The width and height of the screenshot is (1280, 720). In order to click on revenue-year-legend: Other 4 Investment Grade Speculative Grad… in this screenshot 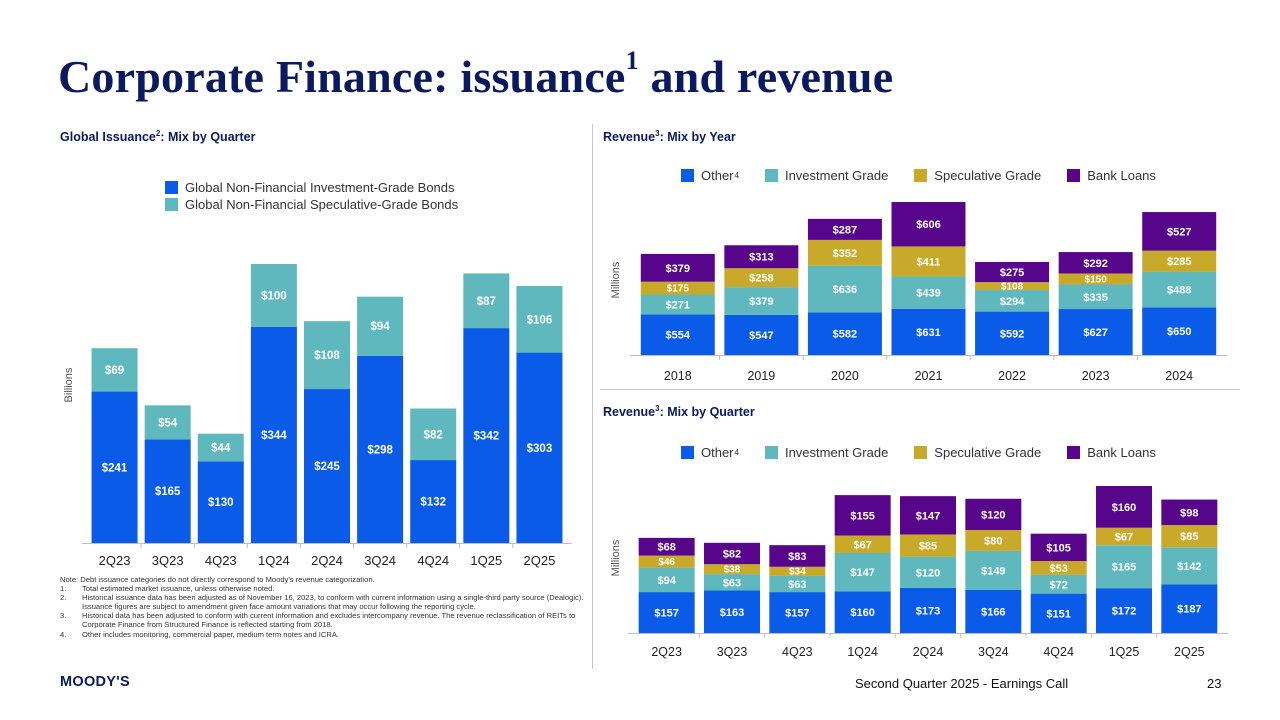, I will do `click(931, 175)`.